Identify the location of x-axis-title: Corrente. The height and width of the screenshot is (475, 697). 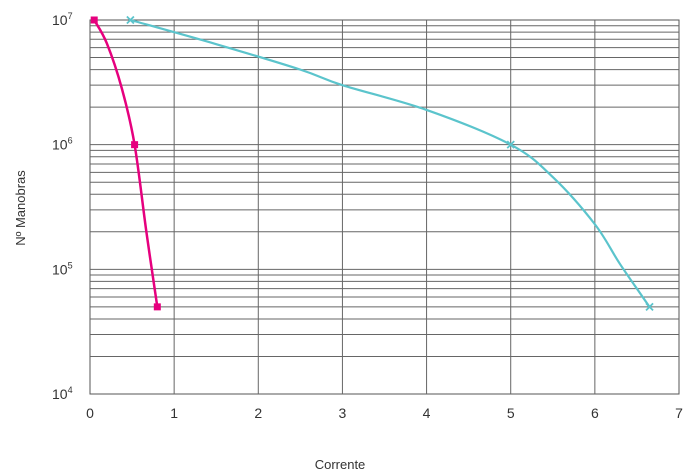
(340, 464).